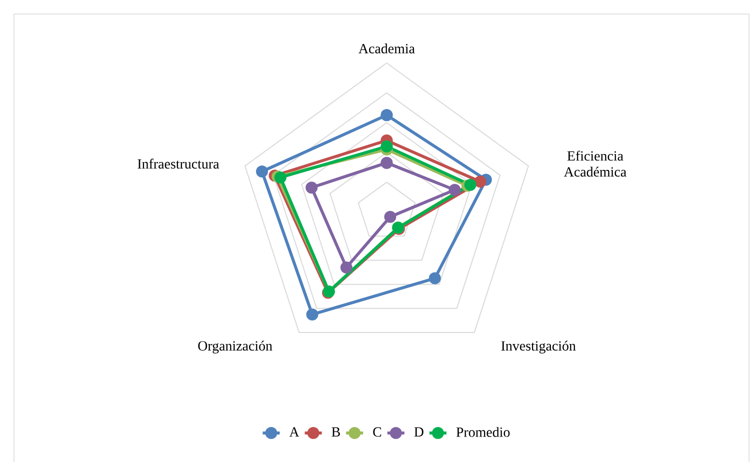 This screenshot has width=751, height=462. I want to click on spoke-label: Eficiencia Académica, so click(595, 163).